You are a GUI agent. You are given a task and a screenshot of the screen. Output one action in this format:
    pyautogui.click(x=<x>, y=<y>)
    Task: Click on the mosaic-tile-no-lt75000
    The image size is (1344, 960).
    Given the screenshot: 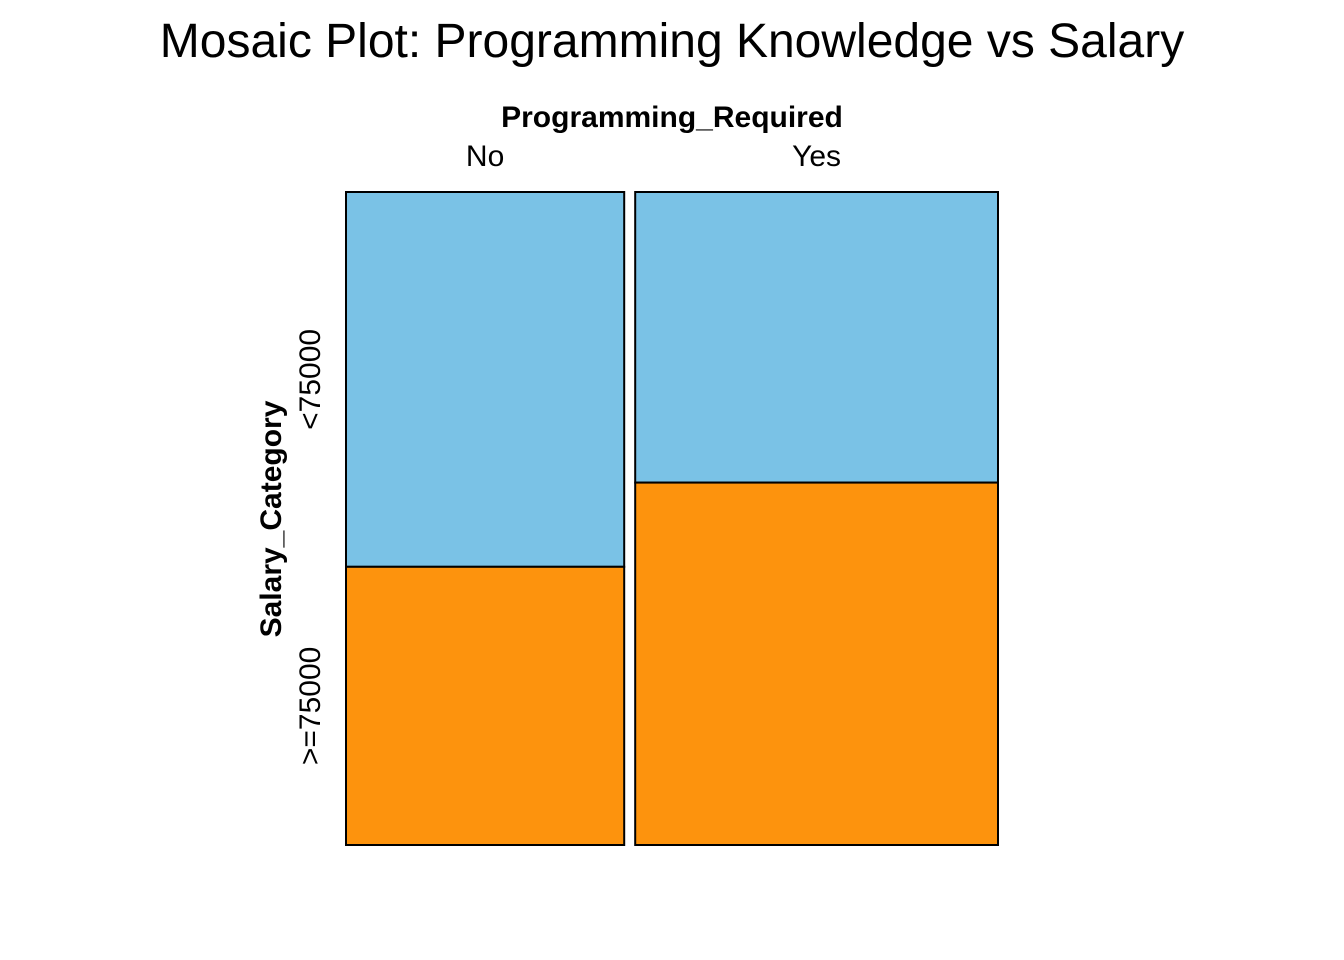 What is the action you would take?
    pyautogui.click(x=485, y=379)
    